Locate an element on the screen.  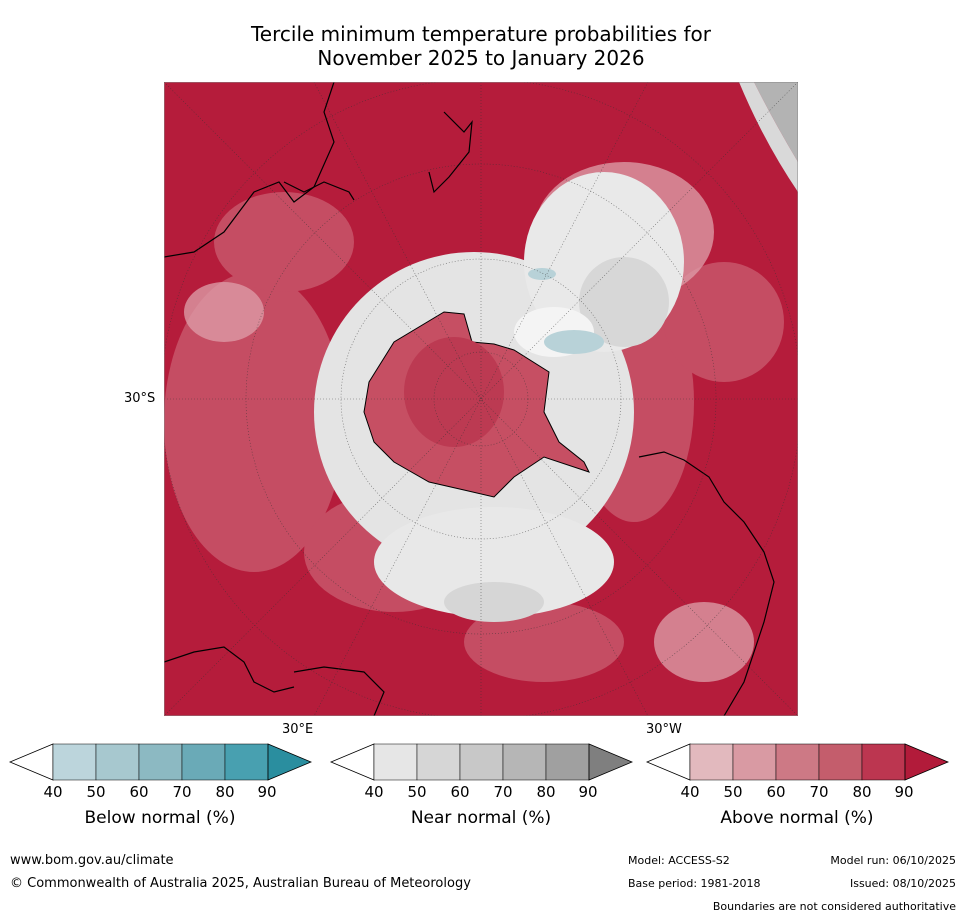
antarctica-core is located at coordinates (454, 392).